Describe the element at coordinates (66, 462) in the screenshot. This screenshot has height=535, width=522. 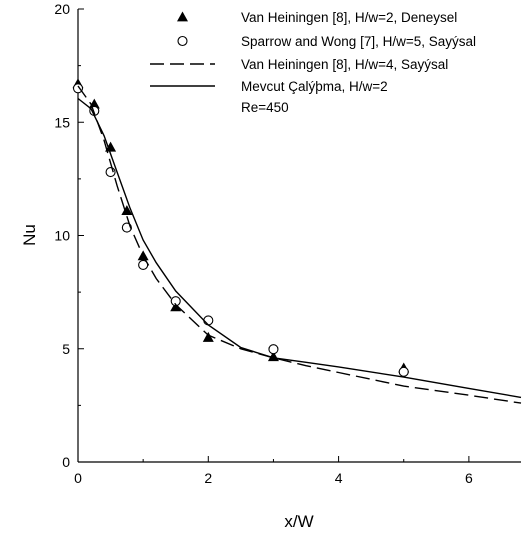
I see `y-tick-label: 0` at that location.